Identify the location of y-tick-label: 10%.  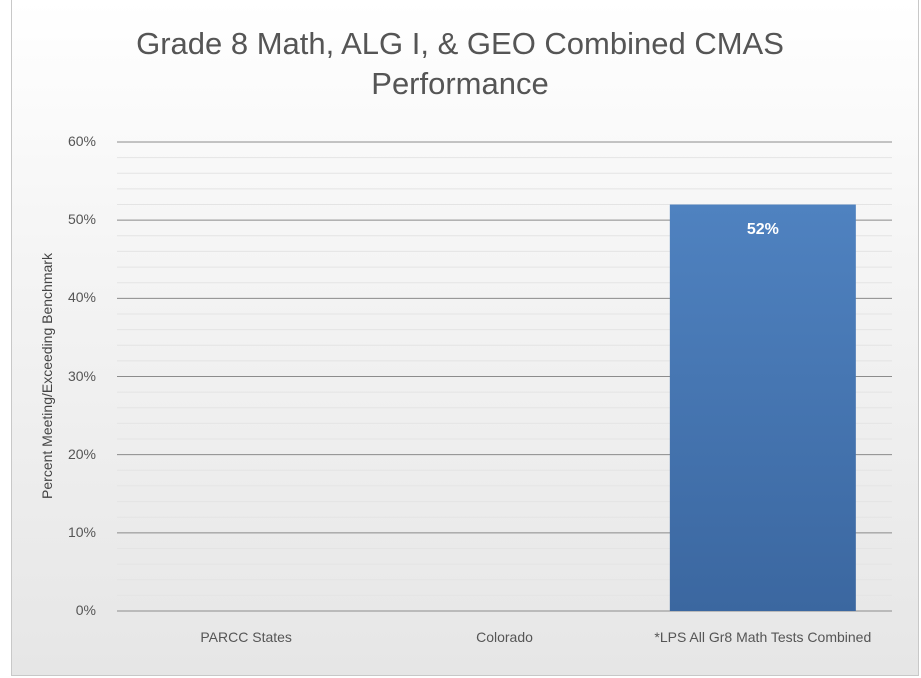
(81, 531).